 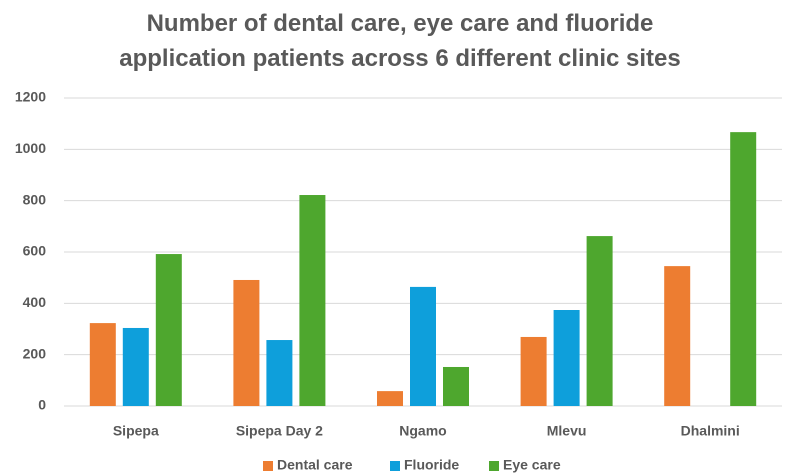 What do you see at coordinates (431, 465) in the screenshot?
I see `legend-label: Fluoride` at bounding box center [431, 465].